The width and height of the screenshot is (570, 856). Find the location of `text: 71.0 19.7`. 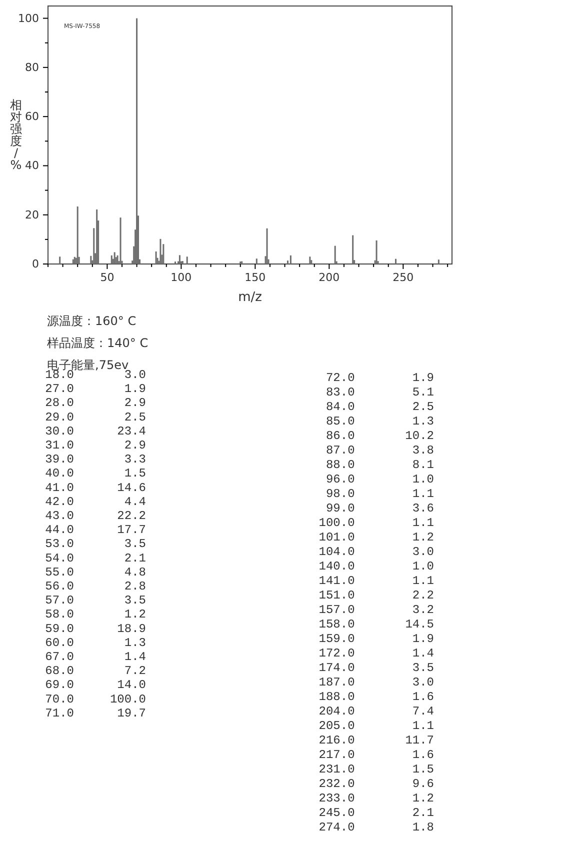

text: 71.0 19.7 is located at coordinates (95, 713).